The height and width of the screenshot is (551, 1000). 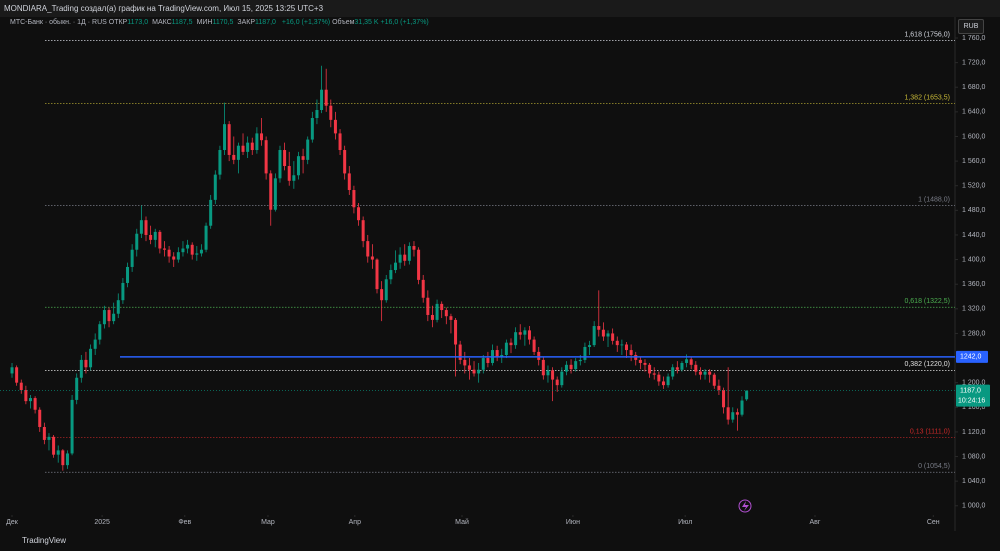 I want to click on y-tick-label: 1 360,0, so click(x=973, y=284).